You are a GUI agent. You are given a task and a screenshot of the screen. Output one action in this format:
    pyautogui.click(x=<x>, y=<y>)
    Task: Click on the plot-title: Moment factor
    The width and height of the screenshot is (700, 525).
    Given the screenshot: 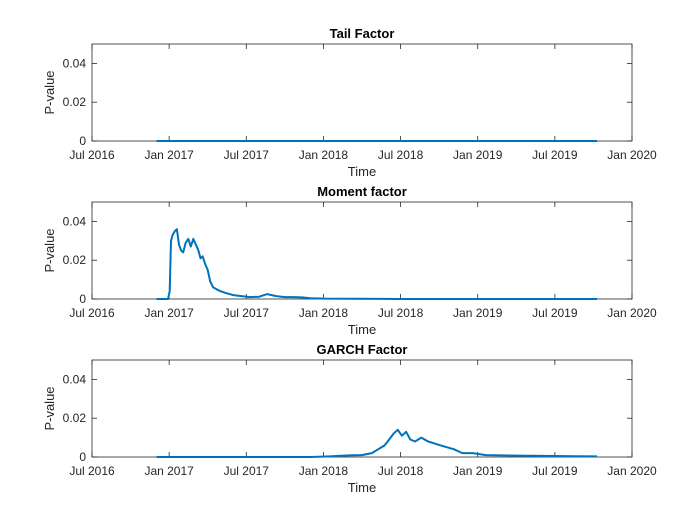 What is the action you would take?
    pyautogui.click(x=362, y=191)
    